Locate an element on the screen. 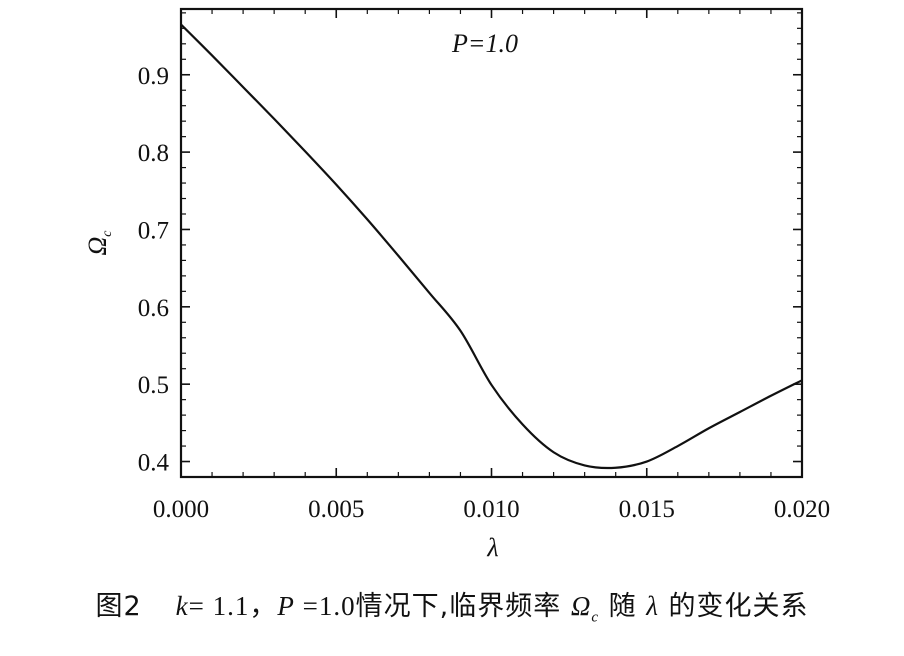 This screenshot has width=904, height=656. caption-lambda: λ is located at coordinates (652, 606).